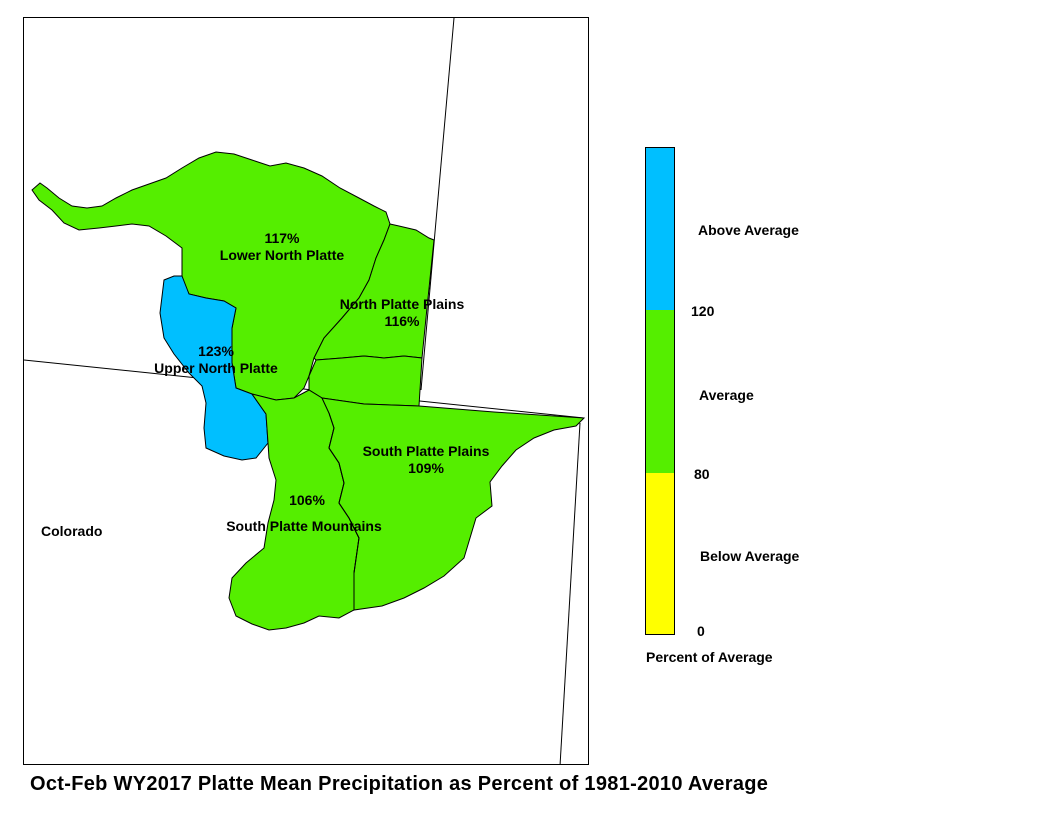 This screenshot has height=816, width=1056. I want to click on legend-label-below: Below Average, so click(750, 556).